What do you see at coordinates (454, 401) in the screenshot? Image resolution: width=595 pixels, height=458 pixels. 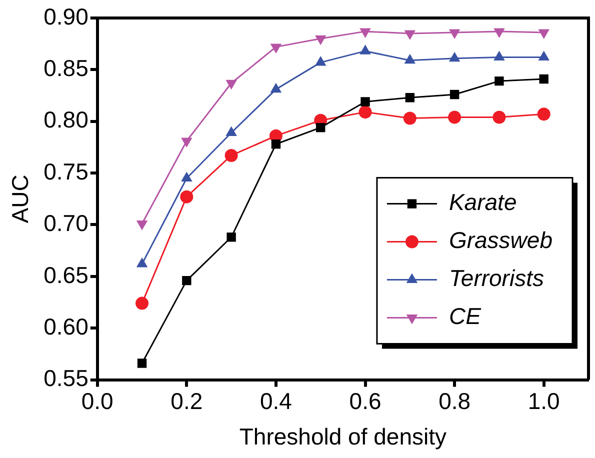 I see `x-tick-label: 0.8` at bounding box center [454, 401].